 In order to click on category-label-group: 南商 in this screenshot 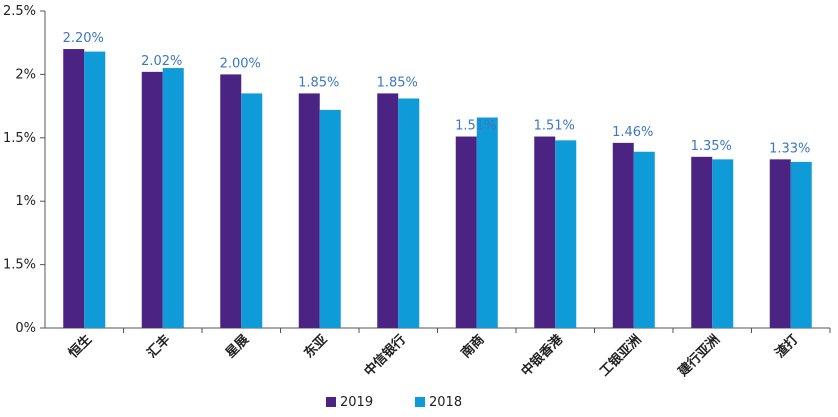, I will do `click(473, 347)`.